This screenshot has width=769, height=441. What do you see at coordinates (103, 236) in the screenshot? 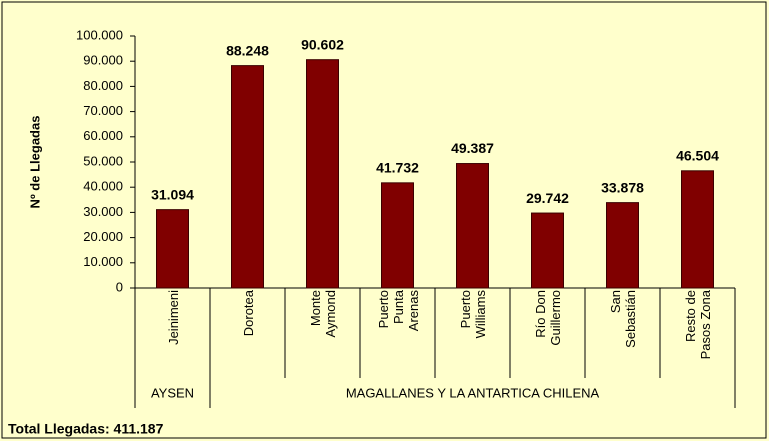
I see `y-tick-label: 20.000` at bounding box center [103, 236].